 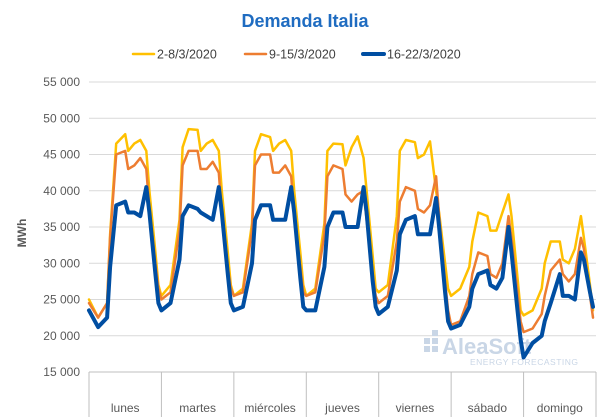 I want to click on y-tick-label: 15 000, so click(x=61, y=372).